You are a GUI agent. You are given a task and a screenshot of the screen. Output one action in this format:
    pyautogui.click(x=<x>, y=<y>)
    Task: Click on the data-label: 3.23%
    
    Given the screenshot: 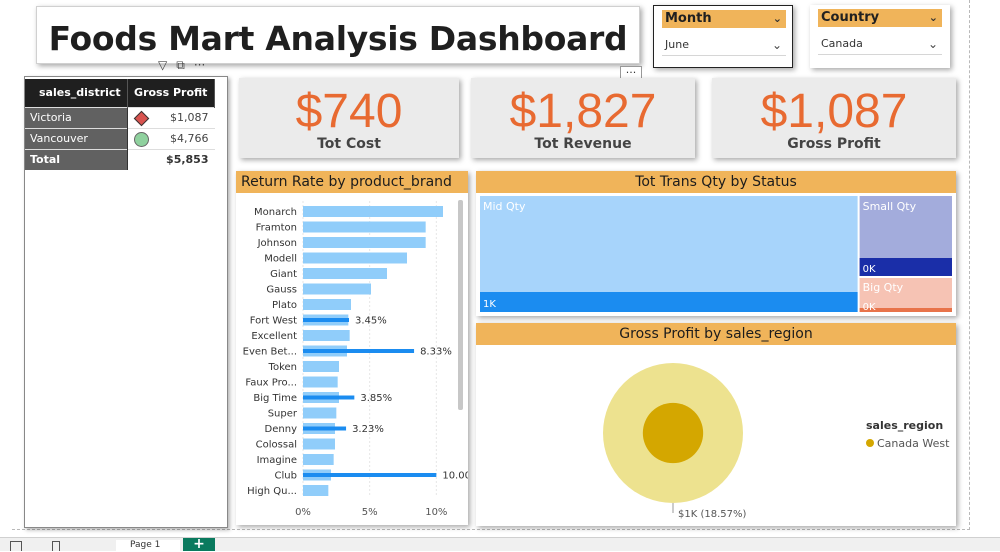 What is the action you would take?
    pyautogui.click(x=368, y=429)
    